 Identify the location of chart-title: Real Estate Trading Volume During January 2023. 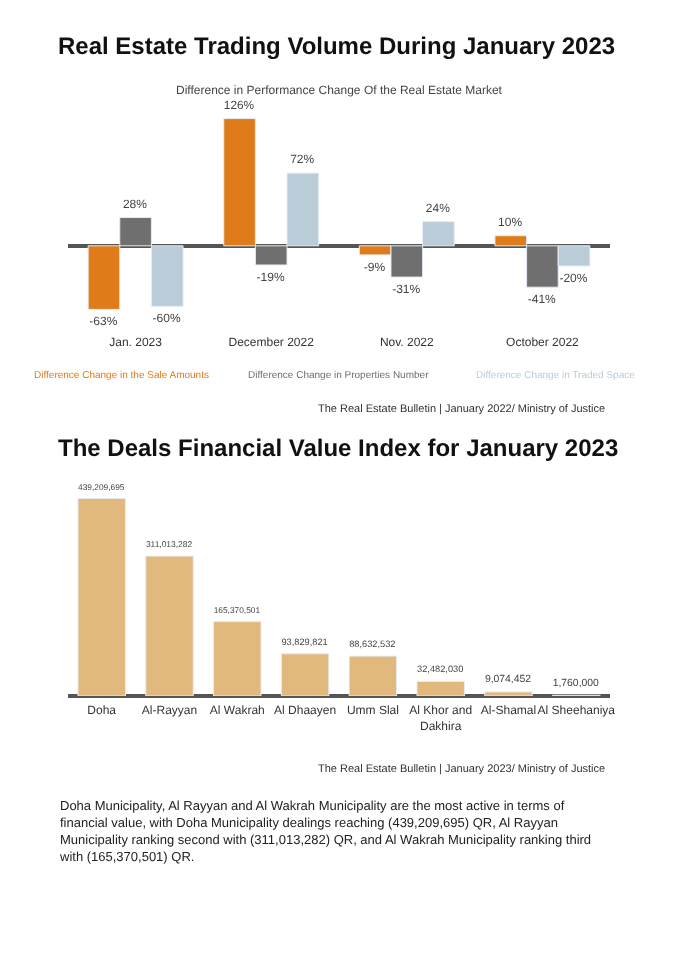
(337, 46).